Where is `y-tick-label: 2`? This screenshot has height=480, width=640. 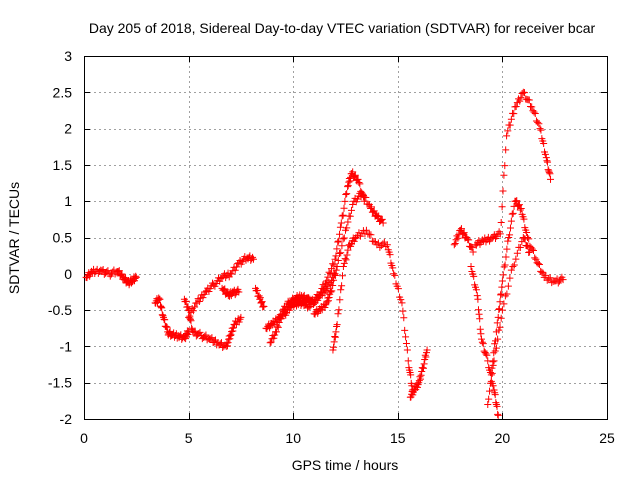
y-tick-label: 2 is located at coordinates (68, 129).